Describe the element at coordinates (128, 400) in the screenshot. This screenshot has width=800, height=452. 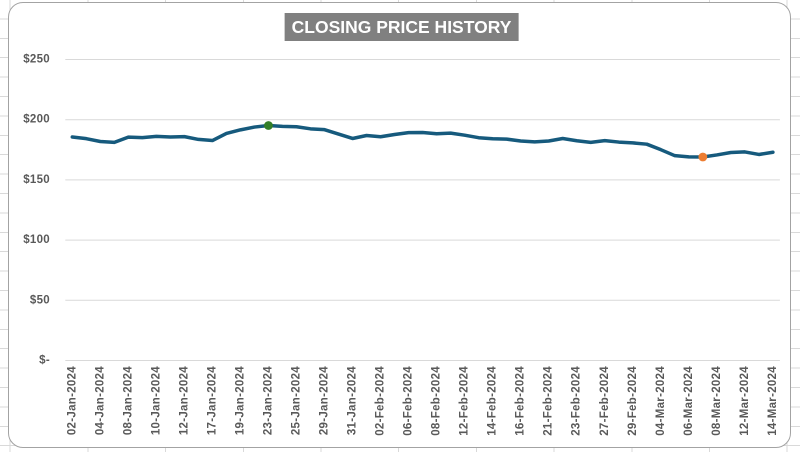
I see `x-tick-label: 08-Jan-2024` at that location.